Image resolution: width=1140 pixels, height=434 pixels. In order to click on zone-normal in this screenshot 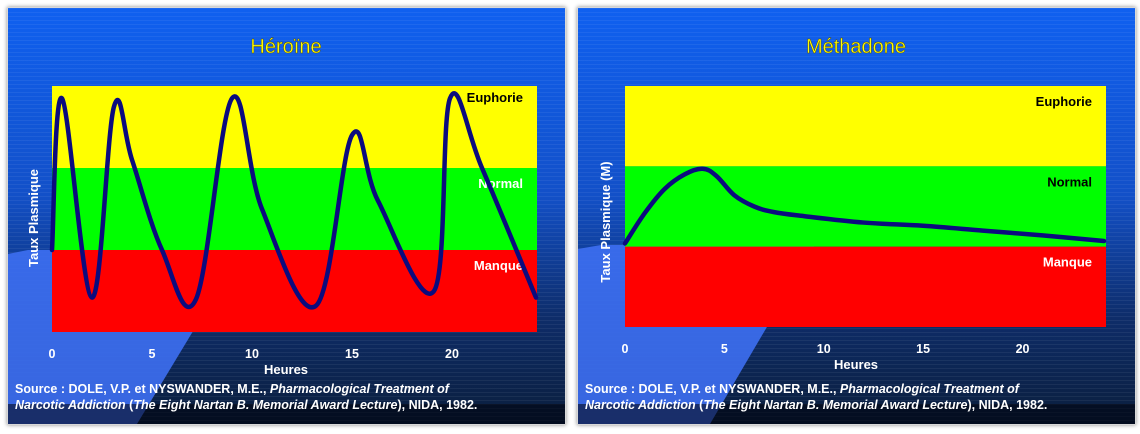, I will do `click(294, 209)`.